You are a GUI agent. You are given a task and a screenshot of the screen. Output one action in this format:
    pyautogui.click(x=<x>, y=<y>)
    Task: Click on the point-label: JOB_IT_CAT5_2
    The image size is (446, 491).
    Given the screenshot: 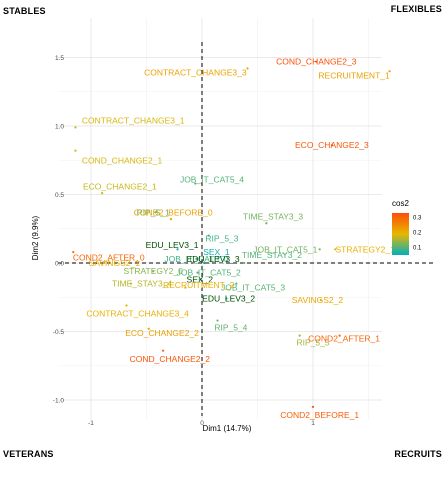 What is the action you would take?
    pyautogui.click(x=209, y=273)
    